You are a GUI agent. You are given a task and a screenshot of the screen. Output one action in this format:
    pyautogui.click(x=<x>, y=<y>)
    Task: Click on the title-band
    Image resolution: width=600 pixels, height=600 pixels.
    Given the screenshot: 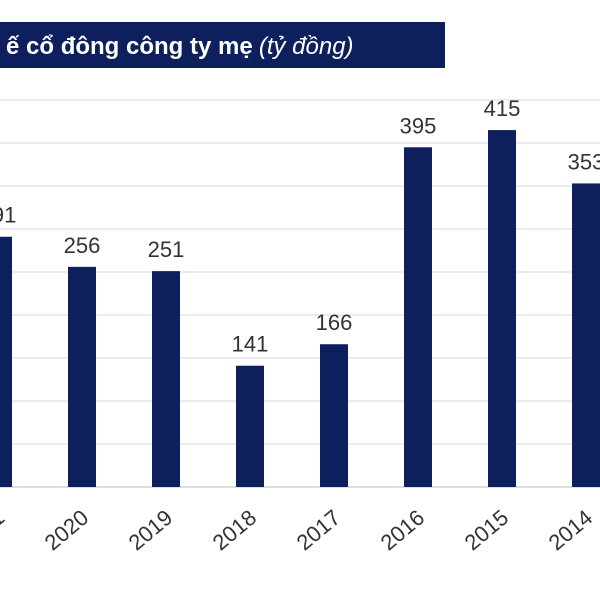 What is the action you would take?
    pyautogui.click(x=222, y=45)
    